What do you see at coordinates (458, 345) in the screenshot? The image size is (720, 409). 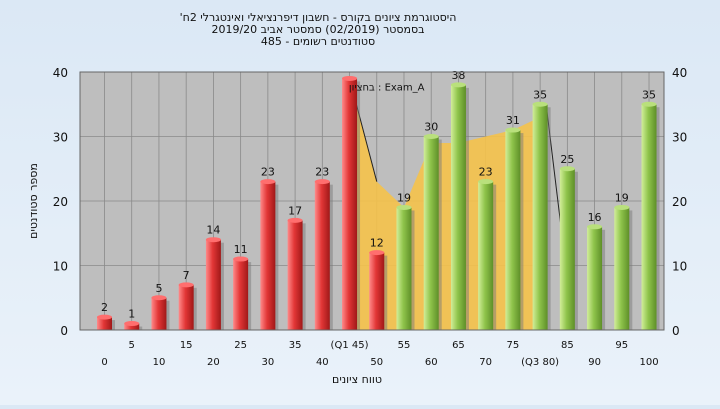 I see `x-tick-label: 65` at bounding box center [458, 345].